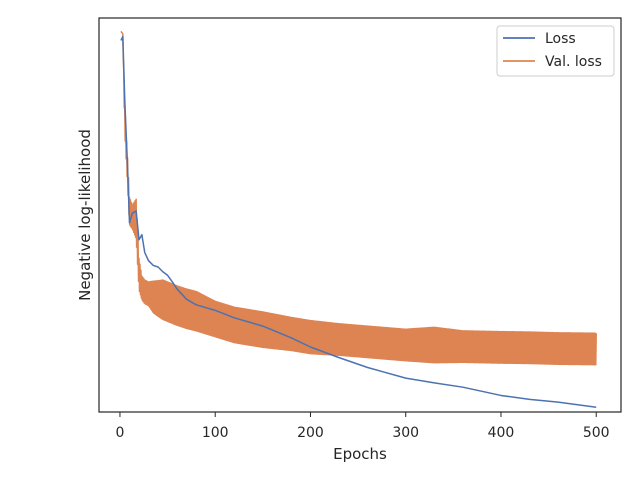 This screenshot has width=640, height=485. Describe the element at coordinates (85, 215) in the screenshot. I see `y-axis-label: Negative log-likelihood` at that location.